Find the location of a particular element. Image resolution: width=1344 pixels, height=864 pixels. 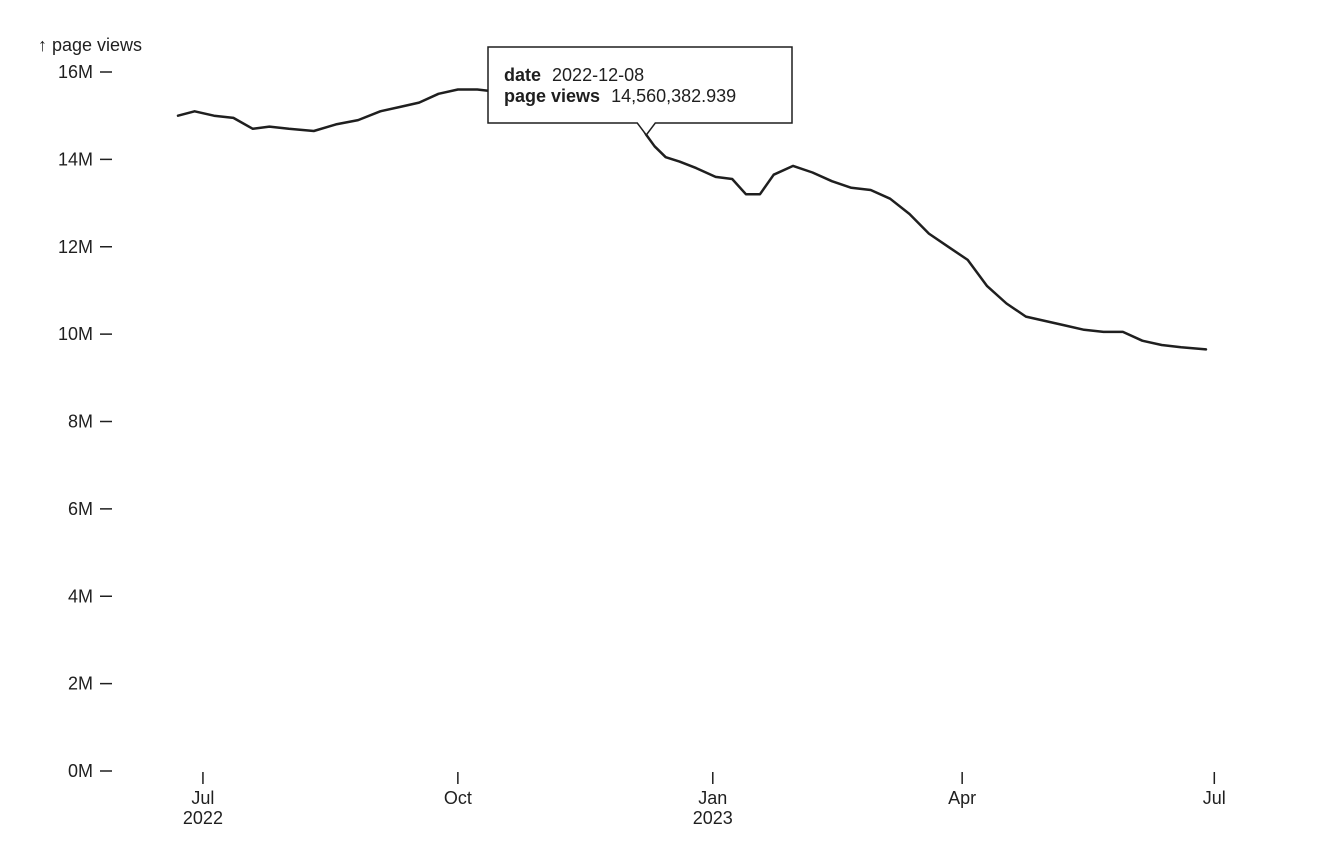

y-axis: 0M 2M 4M 6M 8M 10M 12M 14M 16M is located at coordinates (85, 421).